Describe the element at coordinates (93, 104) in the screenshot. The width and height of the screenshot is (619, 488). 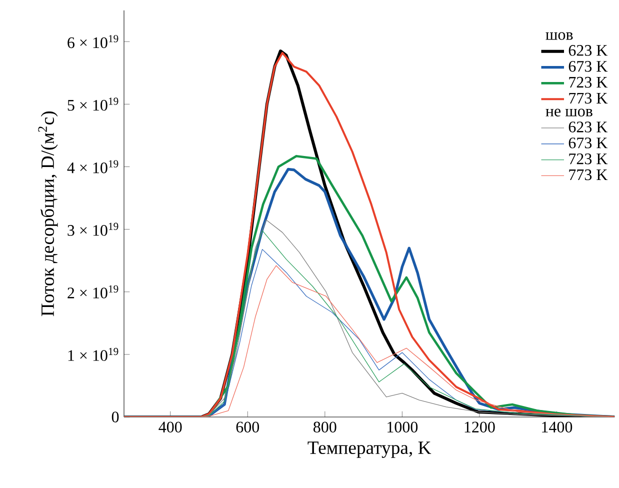
I see `y-tick-label: 5 × 10$^{19}$` at that location.